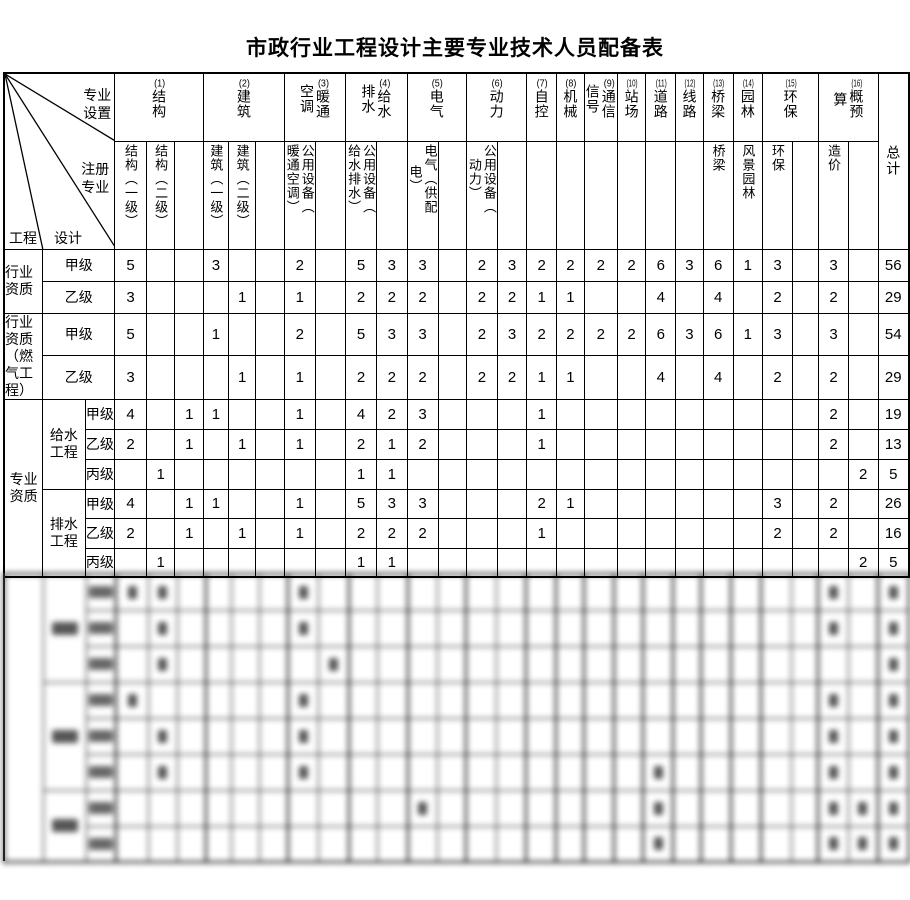  What do you see at coordinates (718, 334) in the screenshot?
I see `data-cell: 6` at bounding box center [718, 334].